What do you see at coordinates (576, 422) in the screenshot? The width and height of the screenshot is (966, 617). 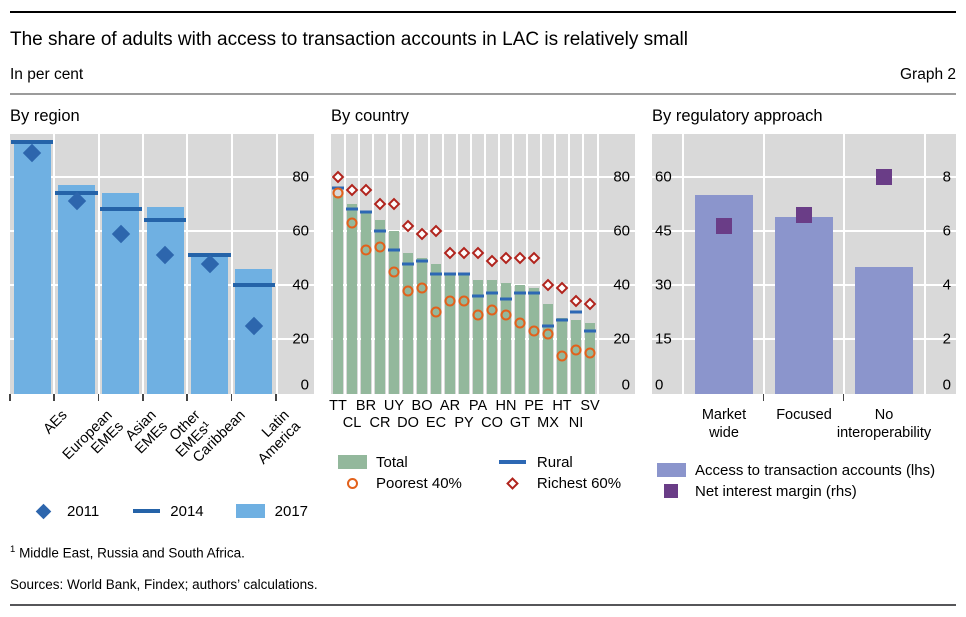 I see `x-label-NI: NI` at bounding box center [576, 422].